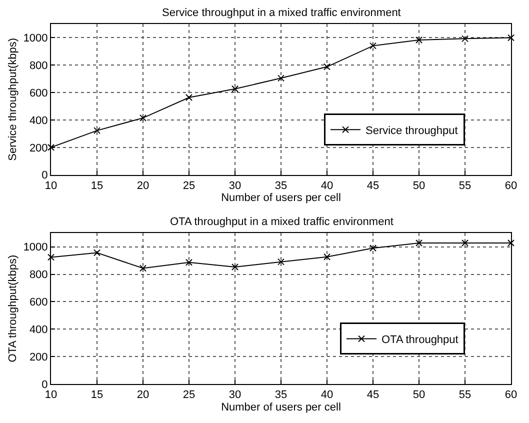 The image size is (529, 423). What do you see at coordinates (420, 340) in the screenshot?
I see `legend-label: OTA throughput` at bounding box center [420, 340].